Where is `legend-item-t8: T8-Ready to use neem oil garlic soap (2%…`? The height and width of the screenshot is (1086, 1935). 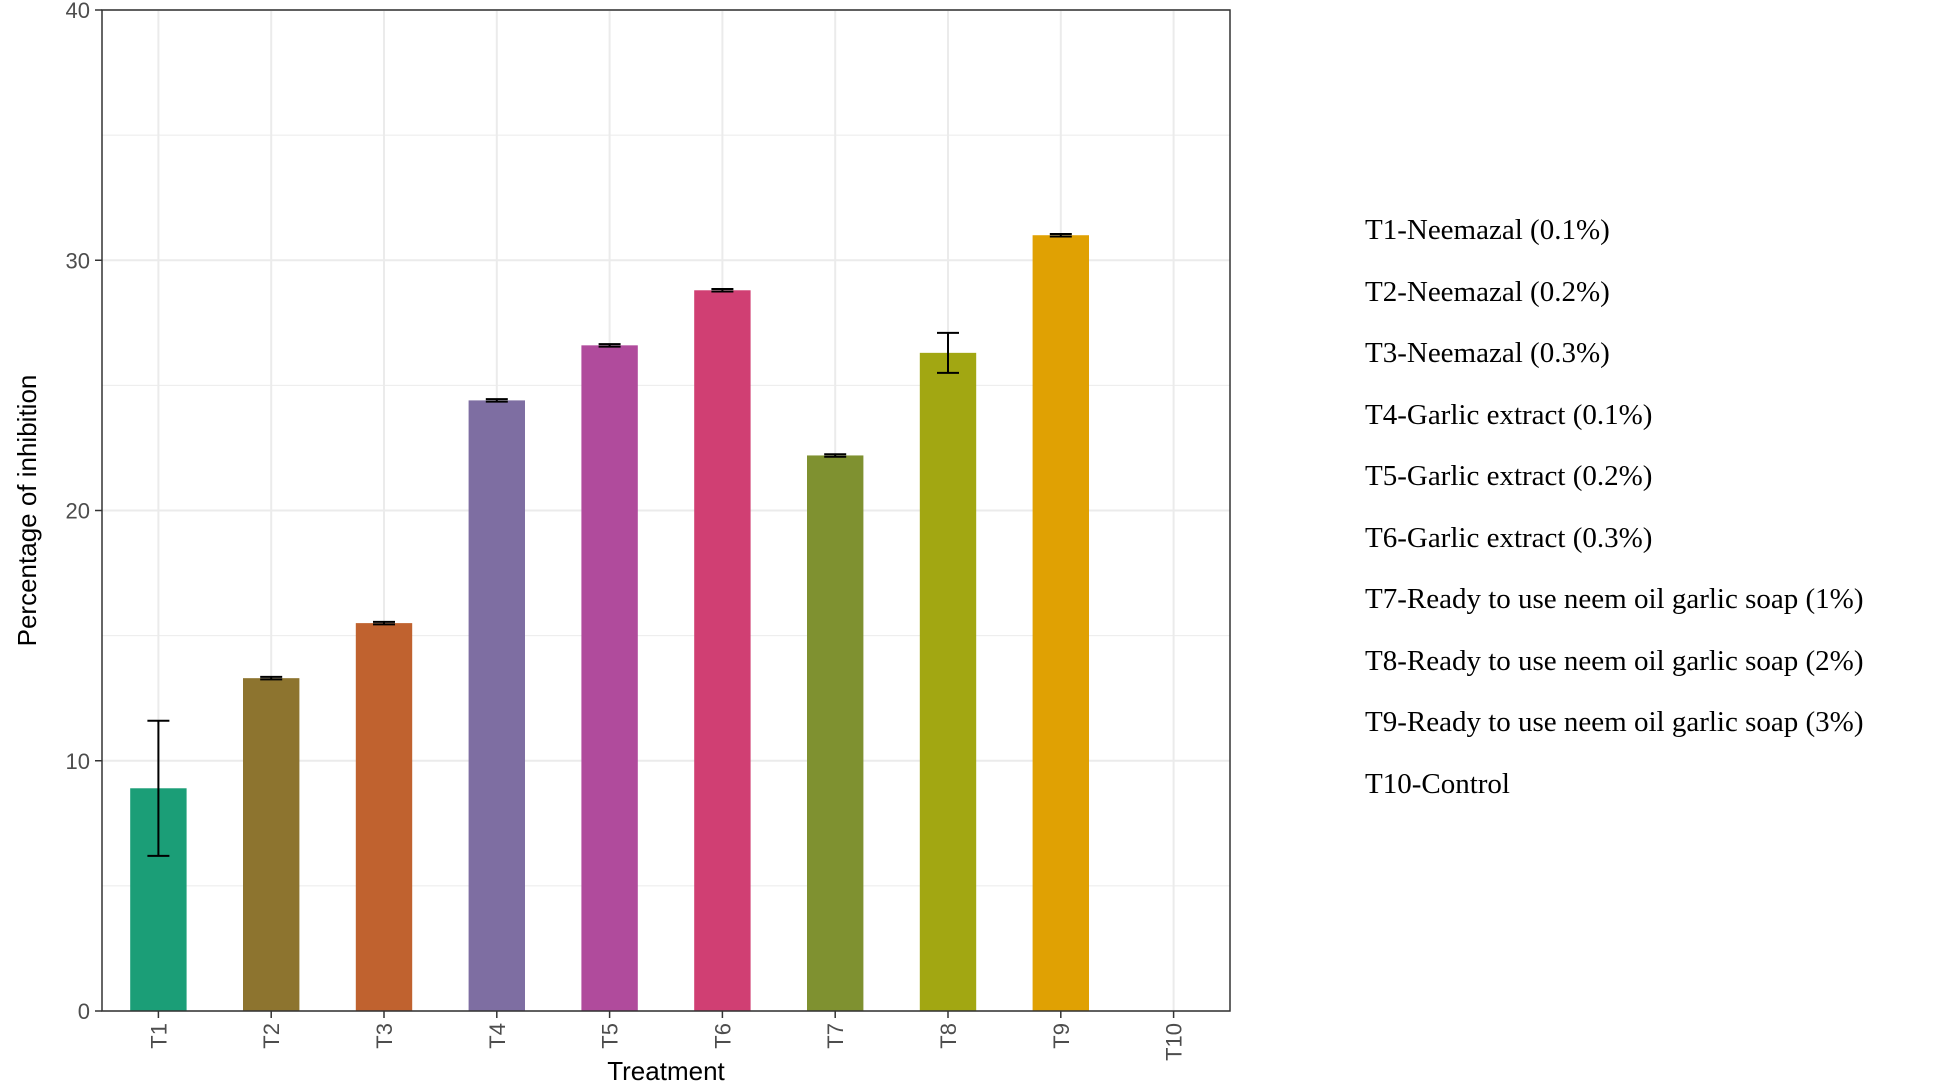 legend-item-t8: T8-Ready to use neem oil garlic soap (2%… is located at coordinates (1614, 660).